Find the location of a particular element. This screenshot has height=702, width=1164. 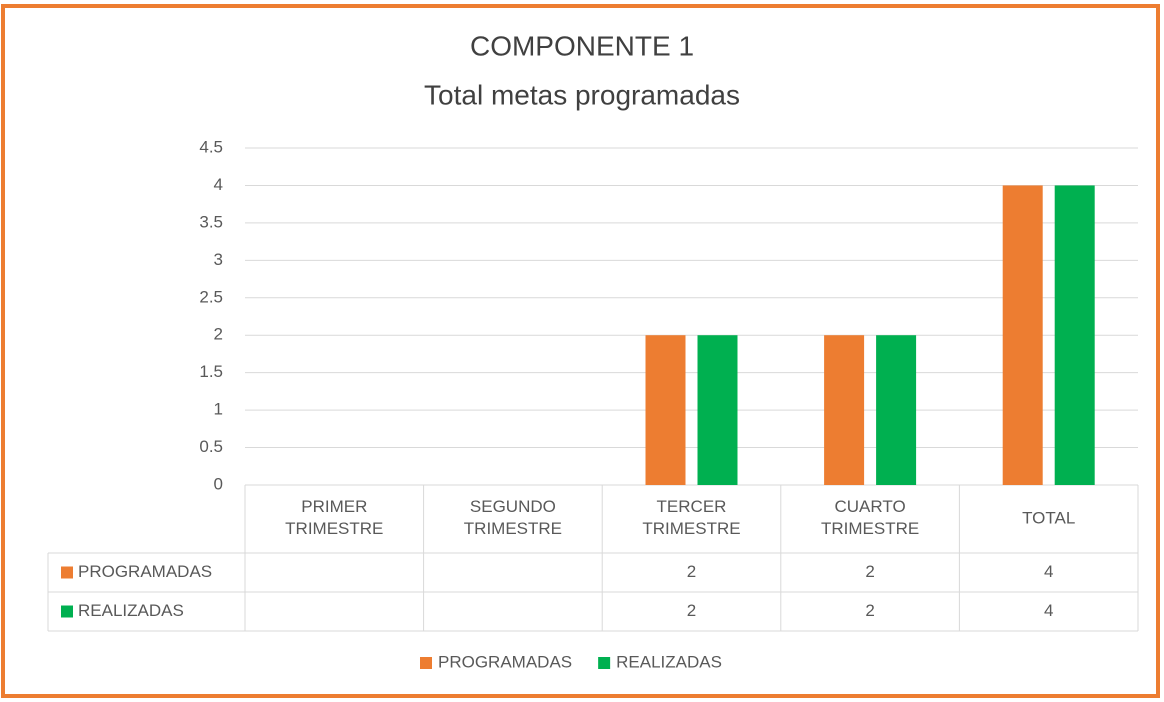

y-tick-label: 1 is located at coordinates (218, 409).